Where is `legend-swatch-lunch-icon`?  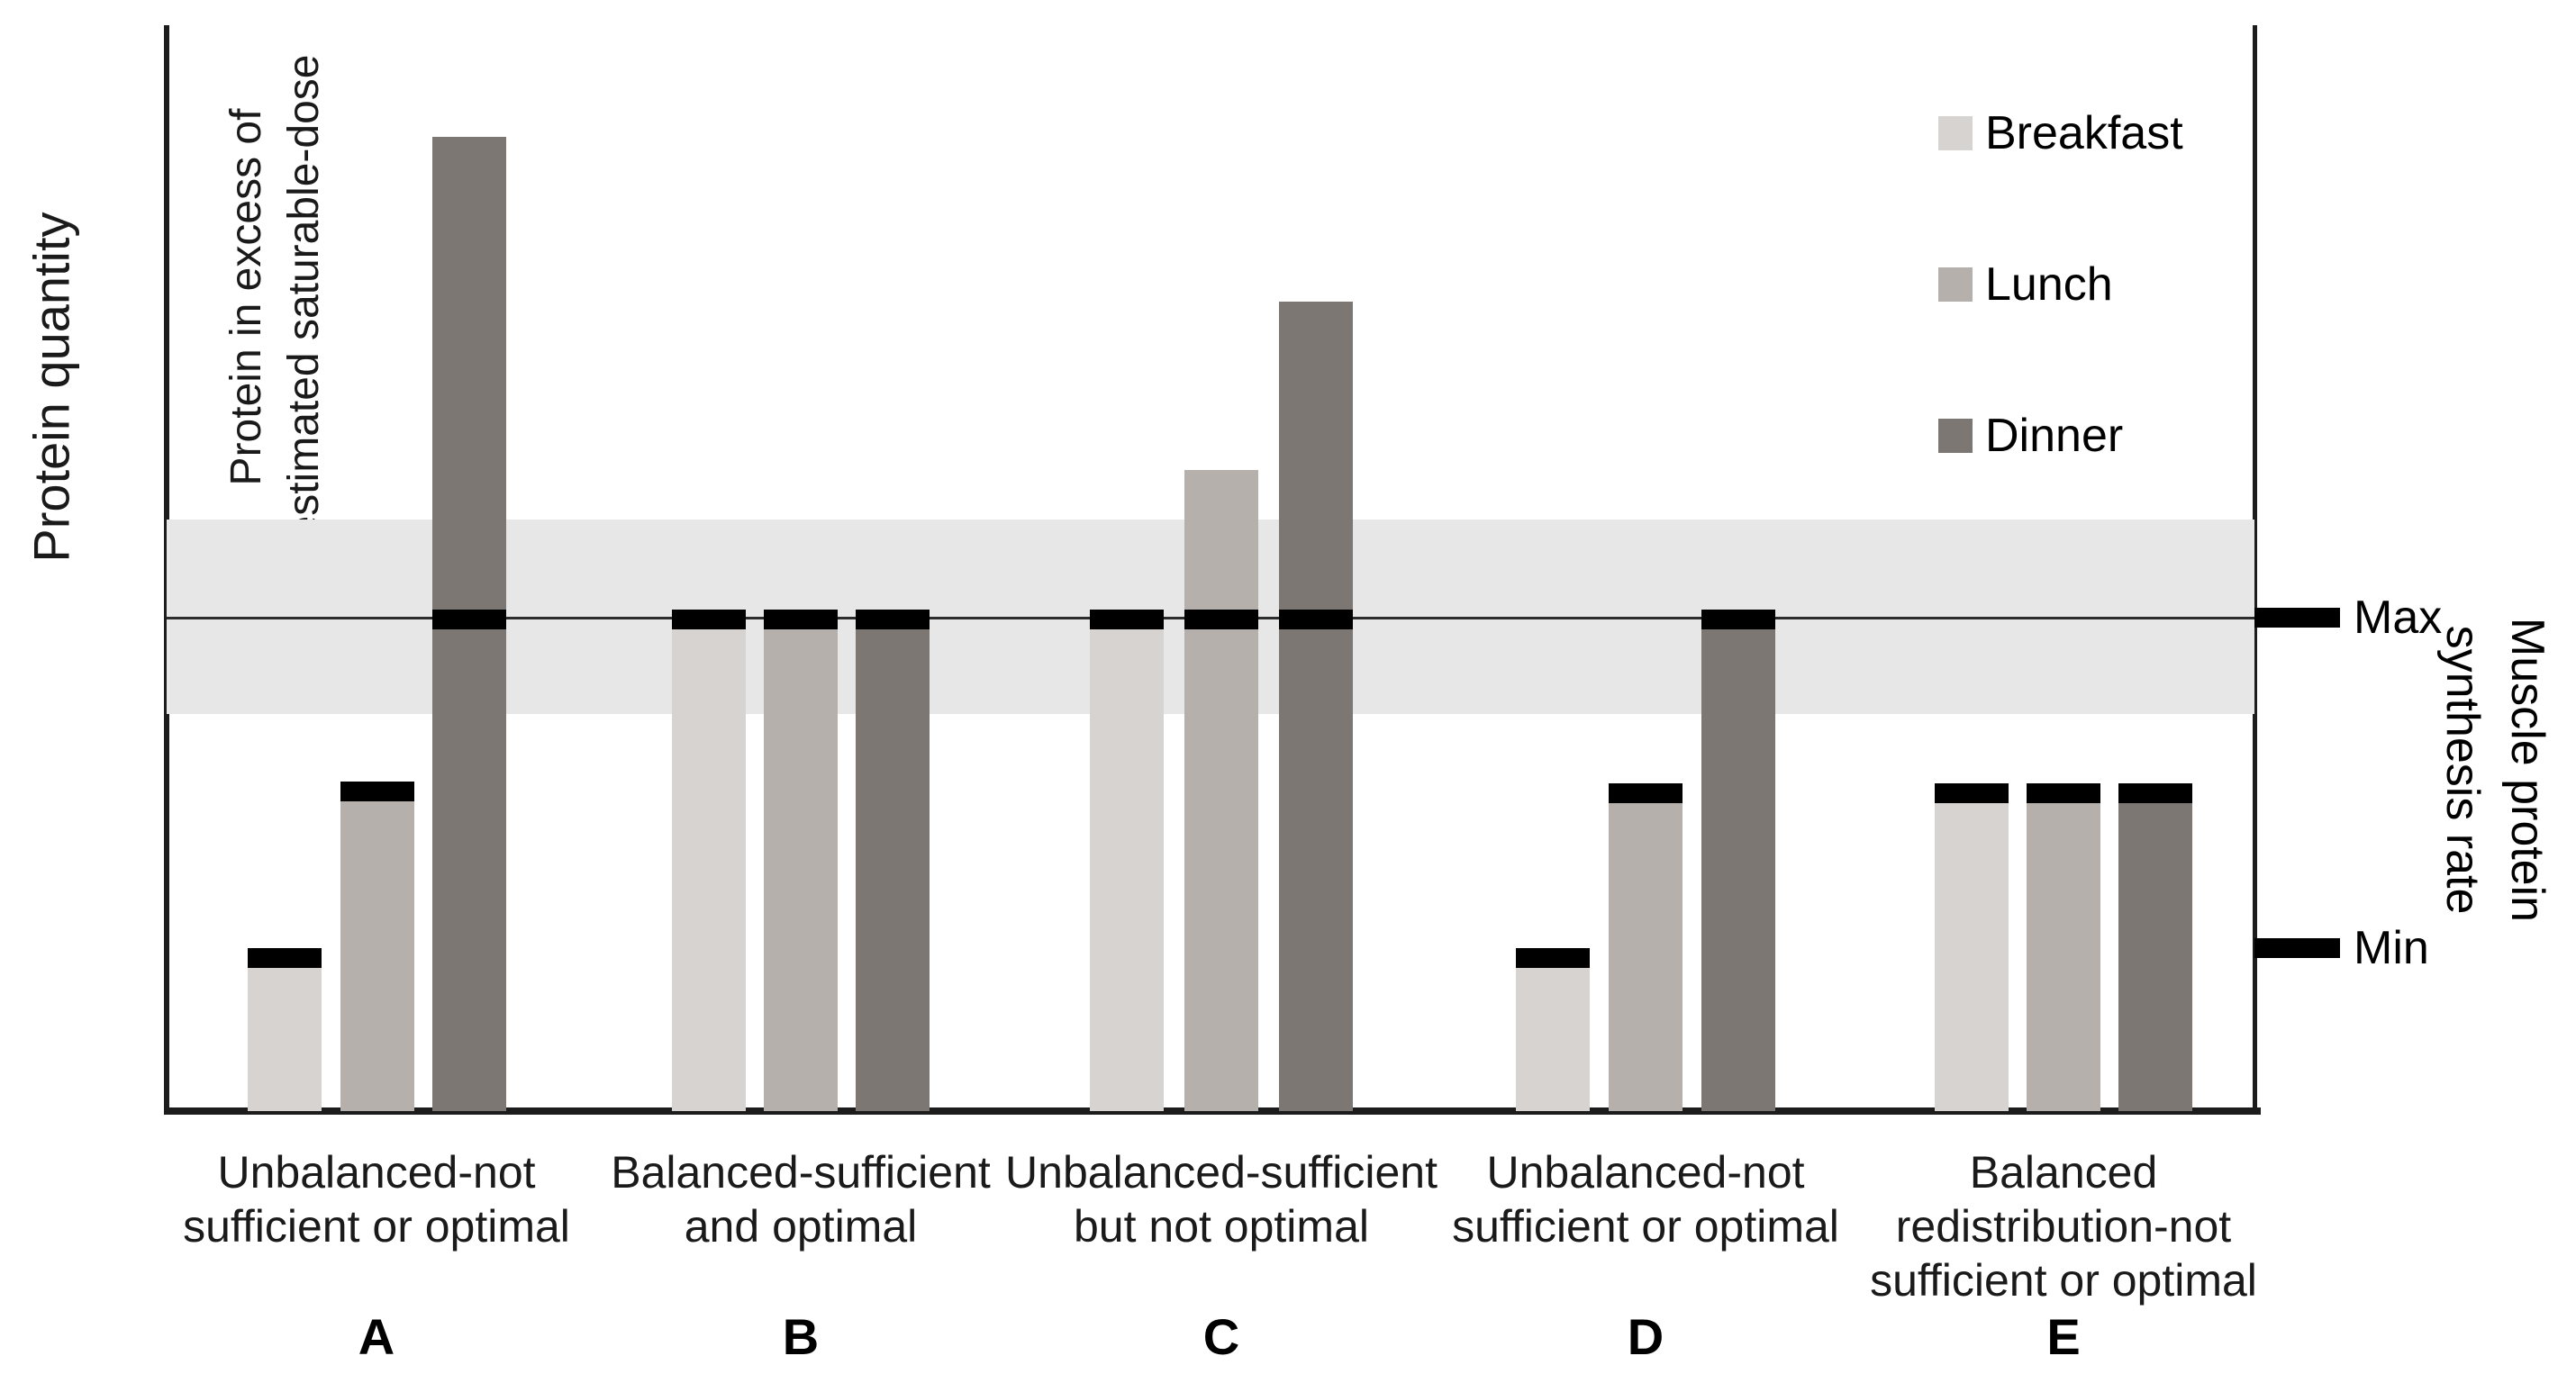
legend-swatch-lunch-icon is located at coordinates (1955, 284).